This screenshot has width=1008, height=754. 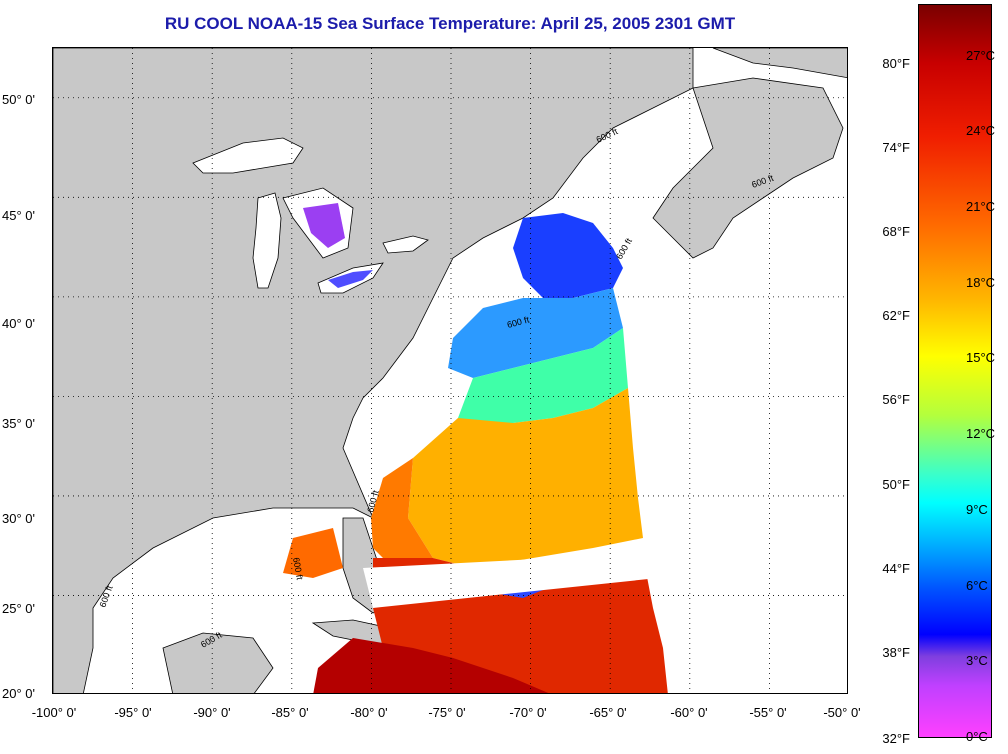 What do you see at coordinates (402, 513) in the screenshot?
I see `sst-carolina-shelf` at bounding box center [402, 513].